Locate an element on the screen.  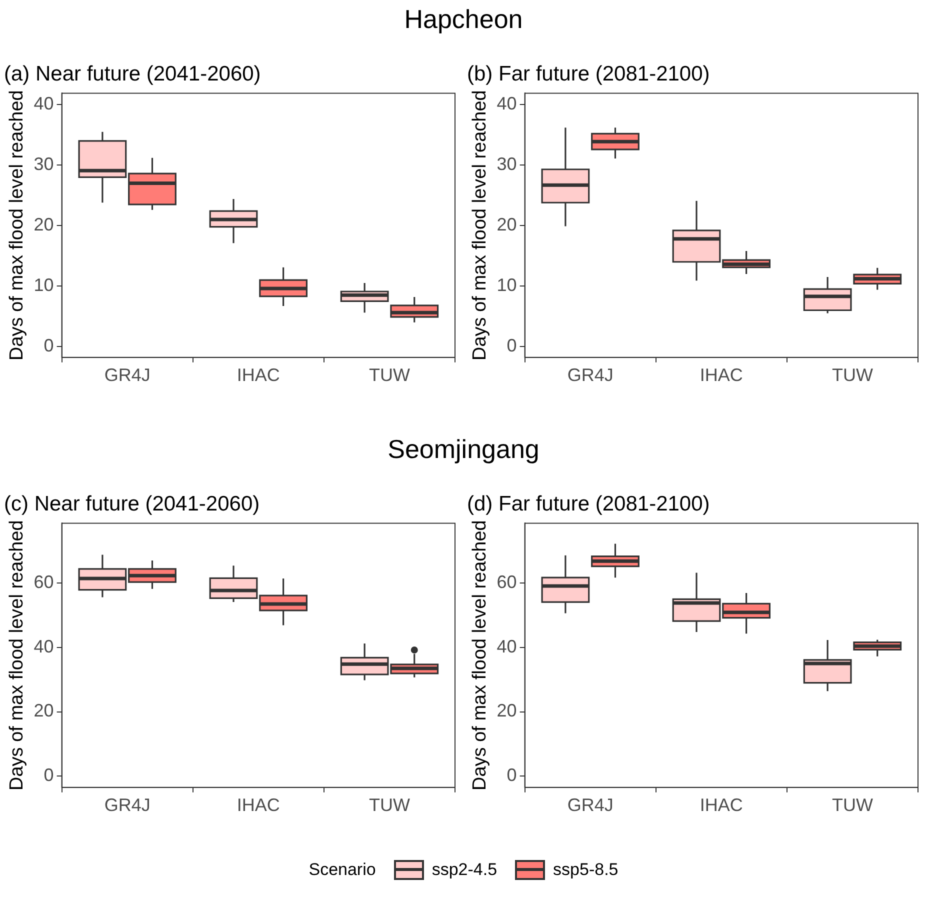
chart-title: (c) Near future (2041-2060) is located at coordinates (132, 504).